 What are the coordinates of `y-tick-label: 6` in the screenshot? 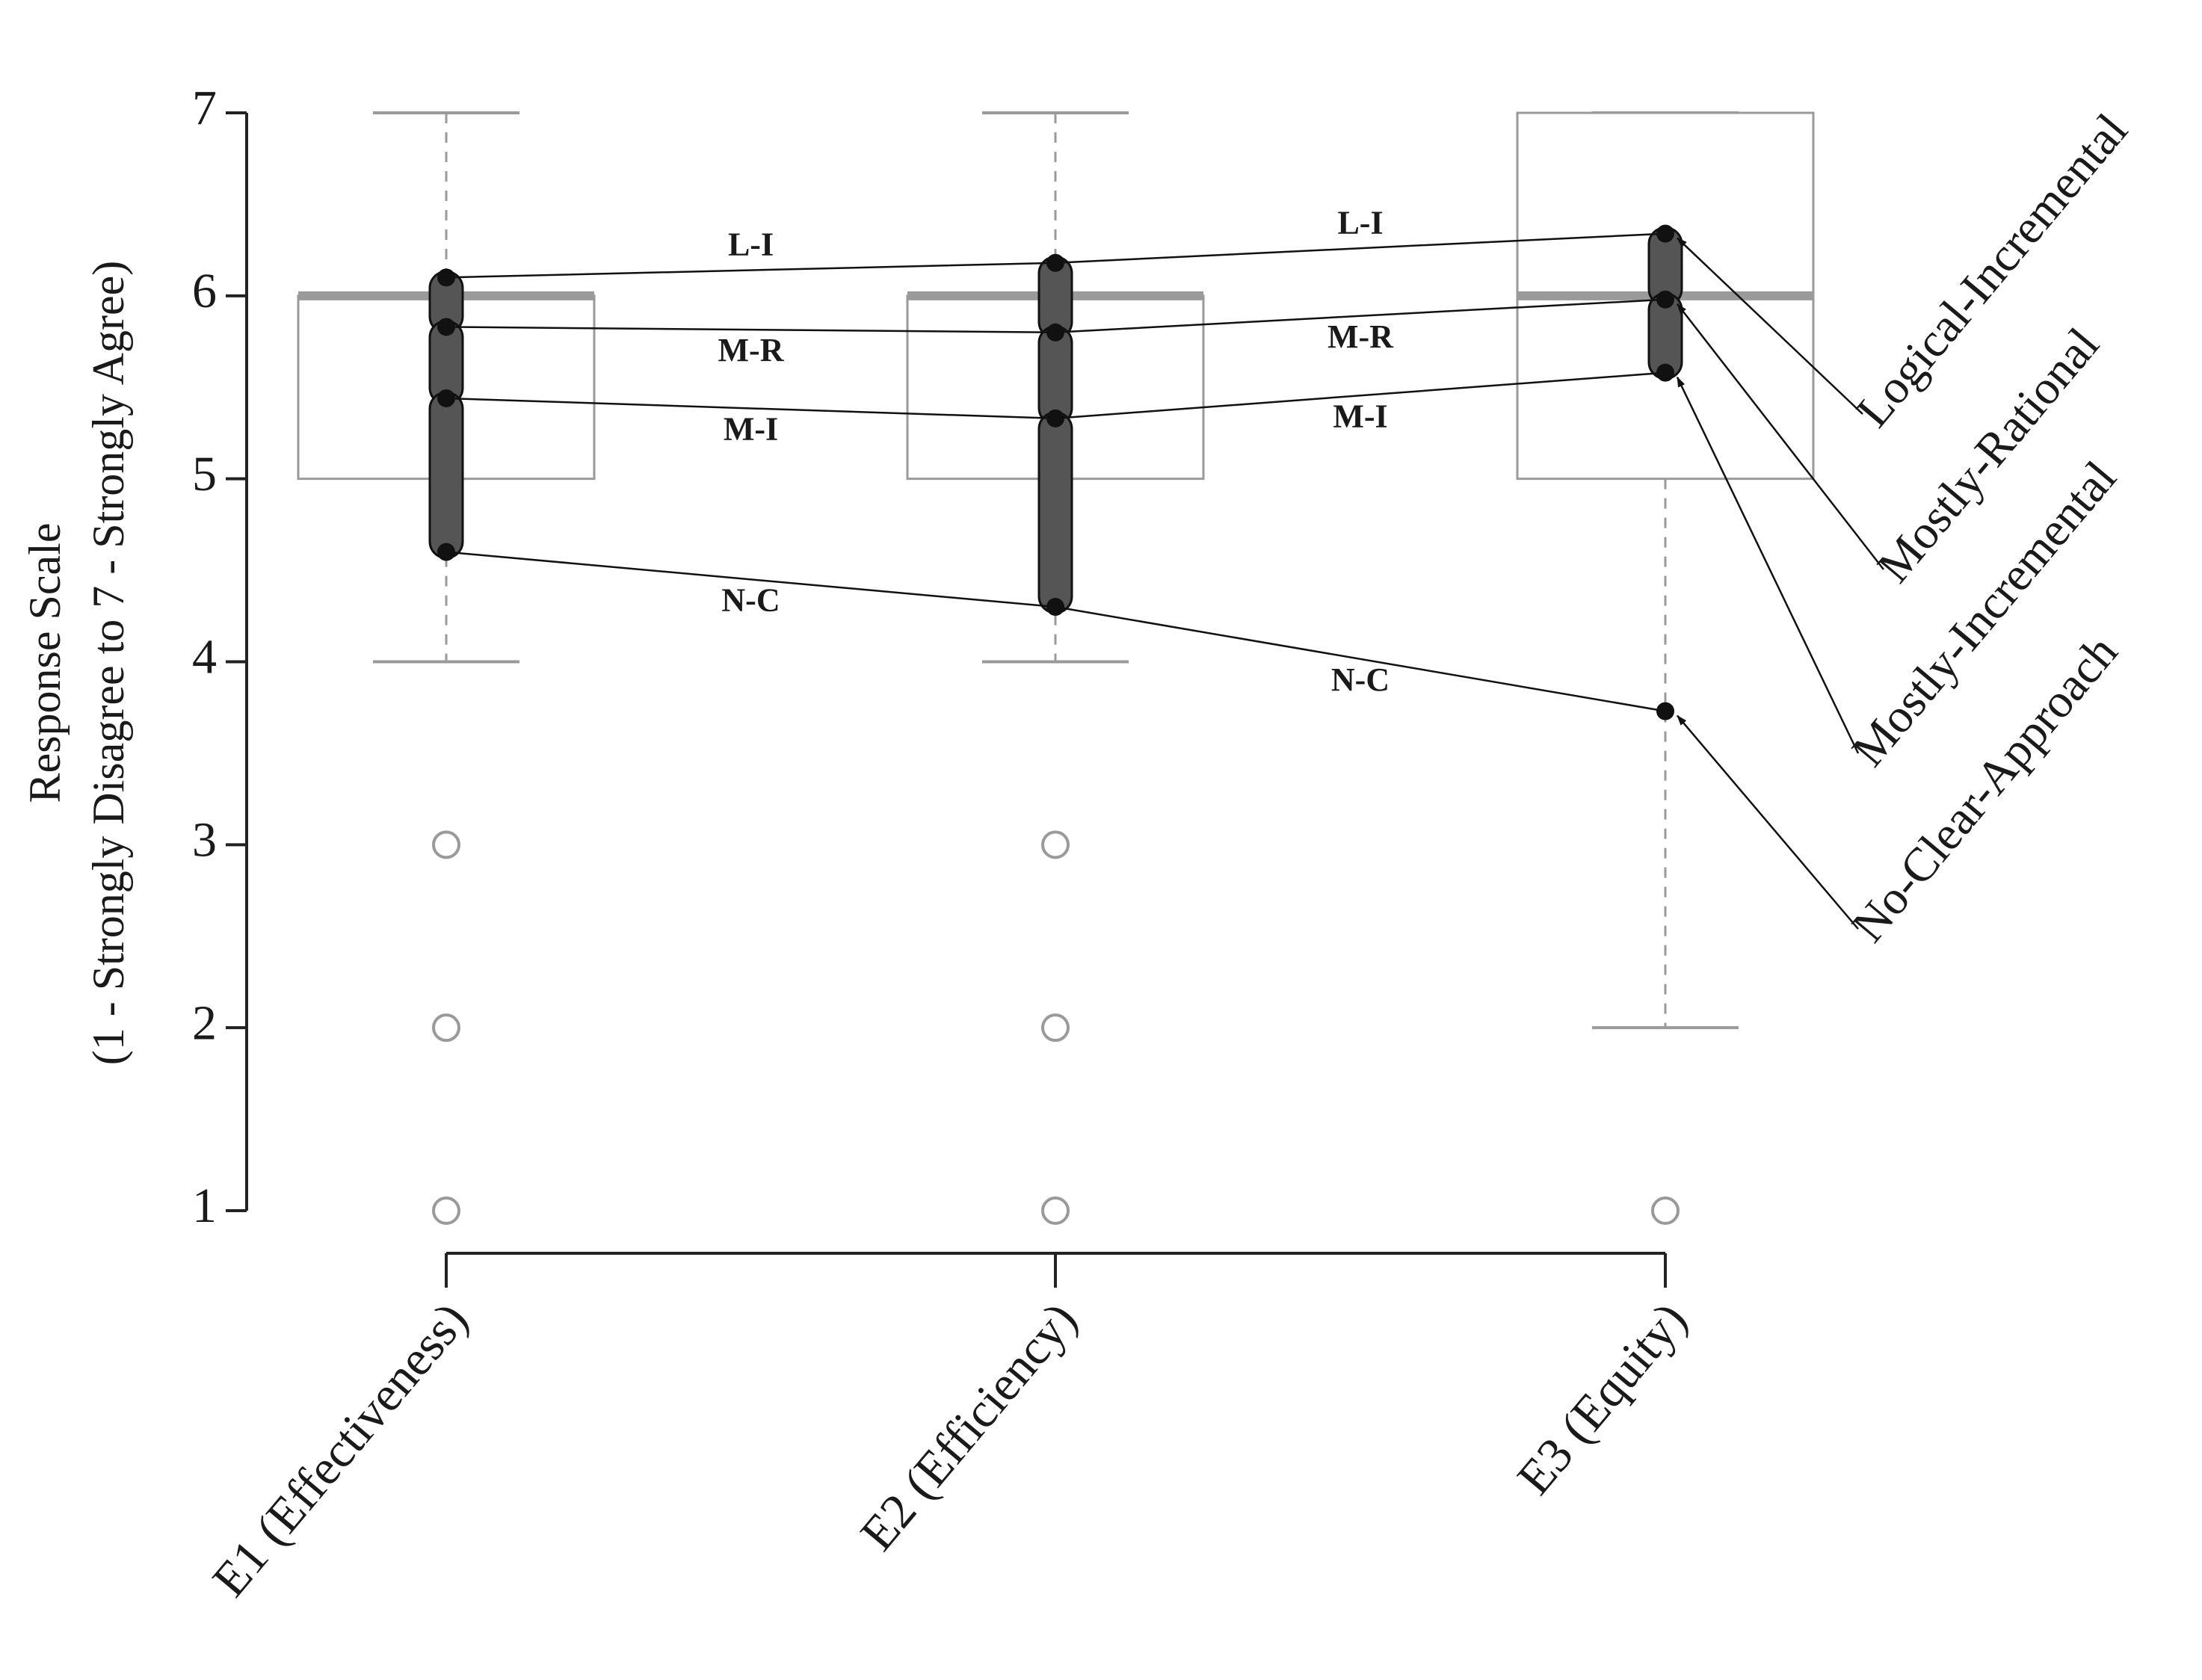 It's located at (204, 291).